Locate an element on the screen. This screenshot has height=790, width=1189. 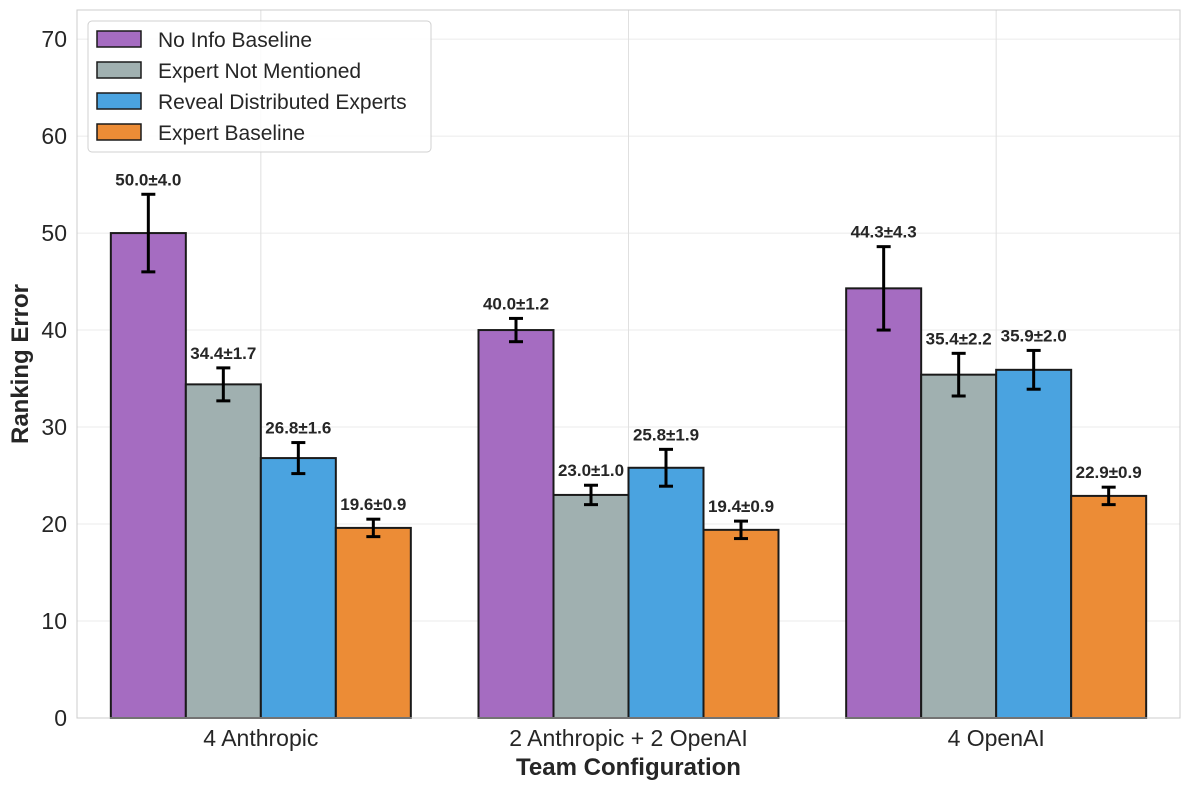
data-label: 19.4±0.9 is located at coordinates (741, 506).